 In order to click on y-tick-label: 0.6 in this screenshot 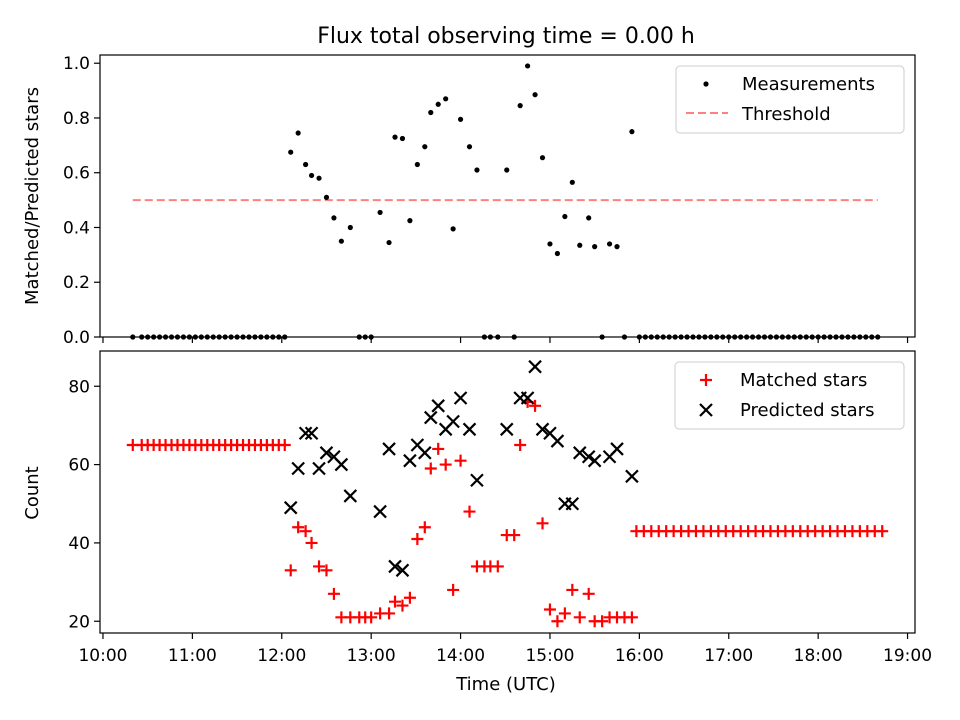, I will do `click(76, 174)`.